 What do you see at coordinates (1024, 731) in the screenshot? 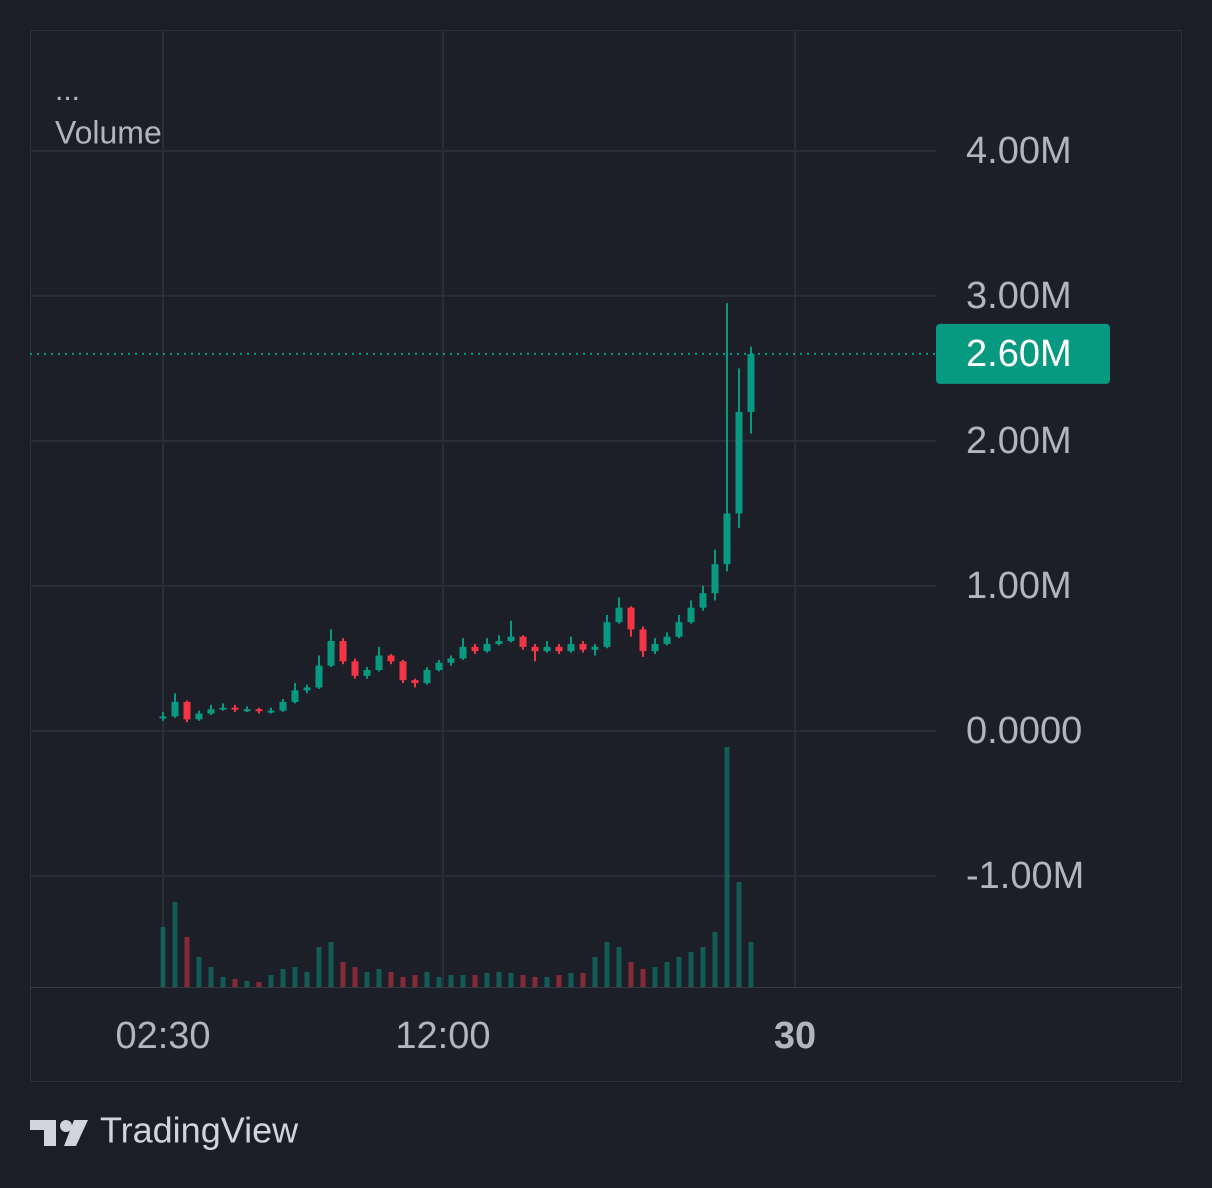
I see `y-tick-label: 0.0000` at bounding box center [1024, 731].